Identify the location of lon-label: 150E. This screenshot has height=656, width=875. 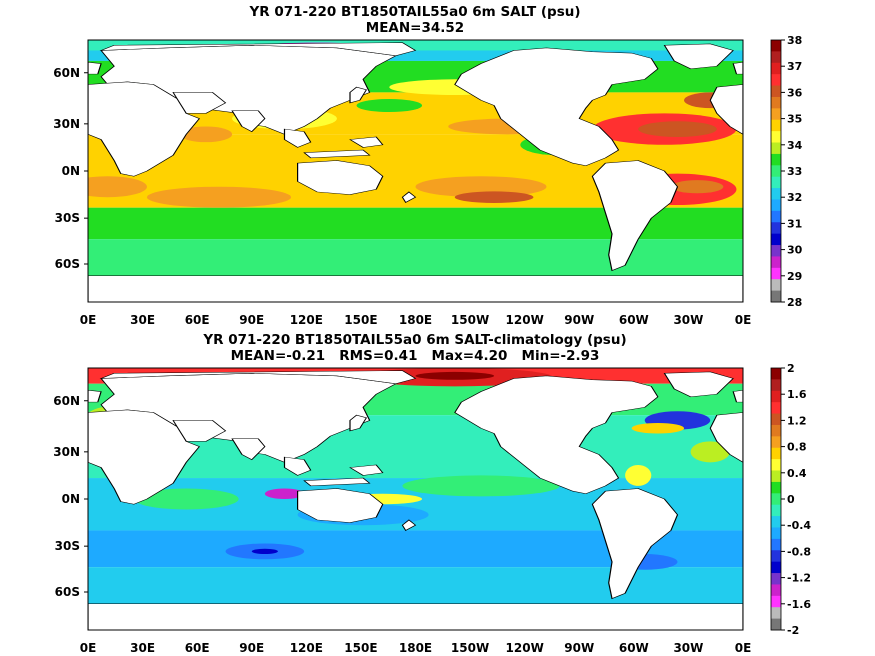
(360, 648).